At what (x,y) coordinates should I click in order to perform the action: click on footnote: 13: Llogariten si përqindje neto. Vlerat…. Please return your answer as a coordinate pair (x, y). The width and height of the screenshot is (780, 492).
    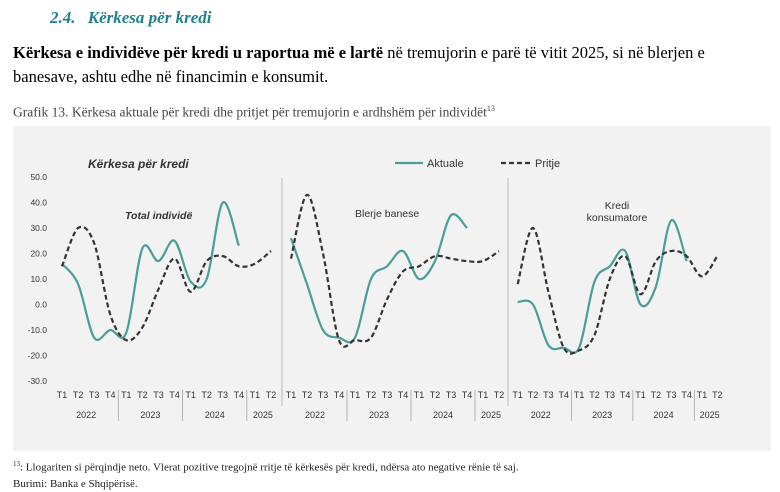
    Looking at the image, I should click on (266, 474).